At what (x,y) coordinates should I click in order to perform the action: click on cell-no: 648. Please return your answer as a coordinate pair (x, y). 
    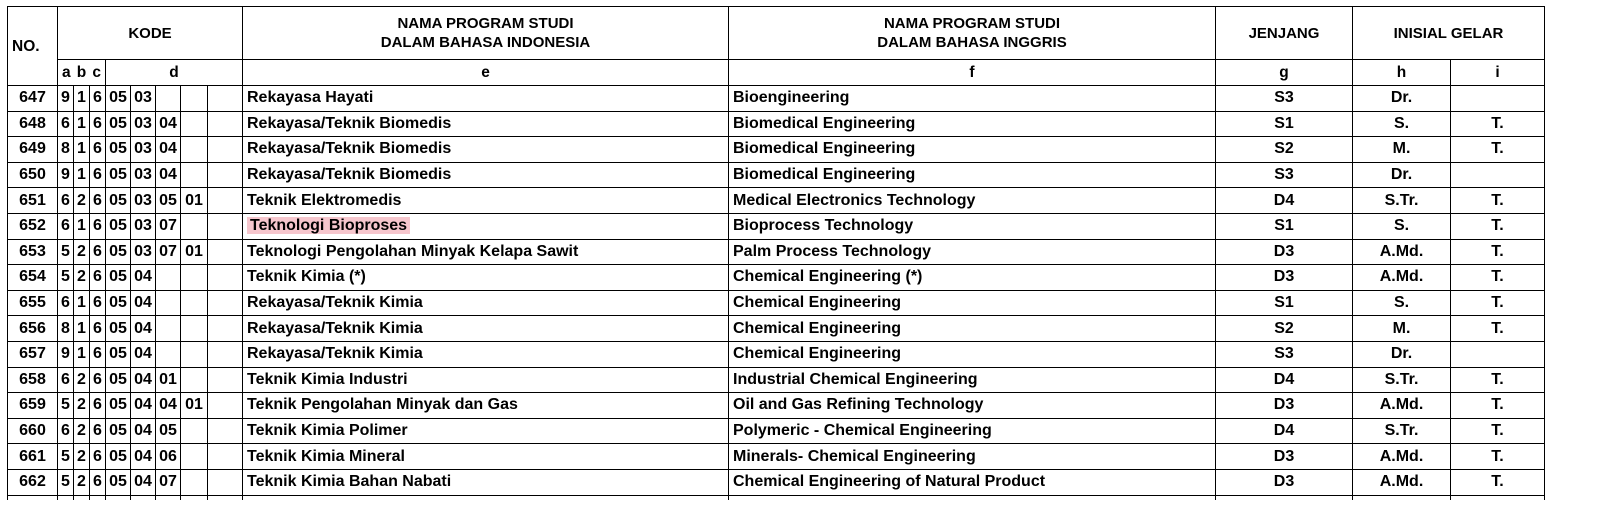
    Looking at the image, I should click on (32, 124).